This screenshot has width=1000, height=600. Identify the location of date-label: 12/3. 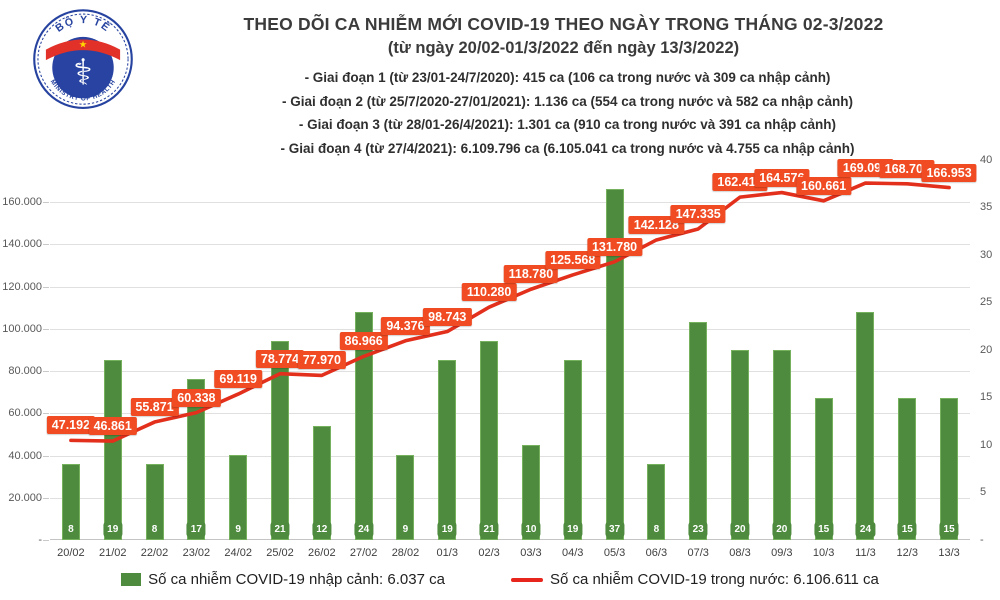
(907, 553).